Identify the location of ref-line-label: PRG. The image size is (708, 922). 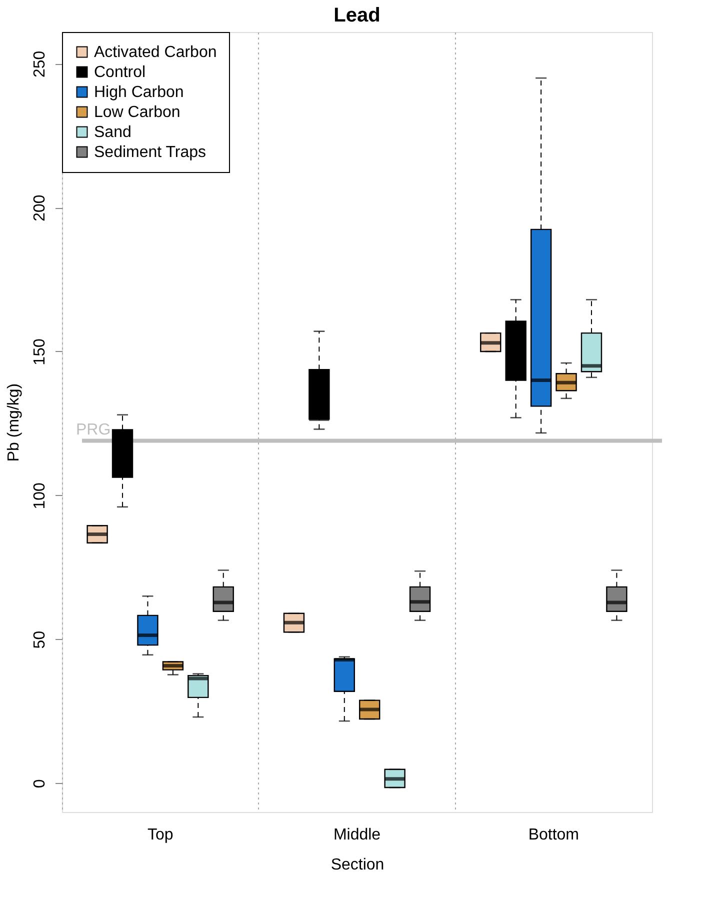
(93, 430).